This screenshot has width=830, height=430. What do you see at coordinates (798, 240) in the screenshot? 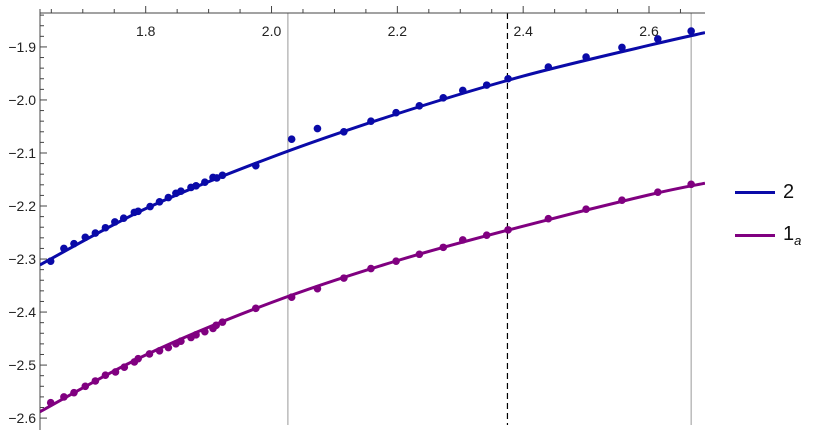
I see `legend-label-sub: a` at bounding box center [798, 240].